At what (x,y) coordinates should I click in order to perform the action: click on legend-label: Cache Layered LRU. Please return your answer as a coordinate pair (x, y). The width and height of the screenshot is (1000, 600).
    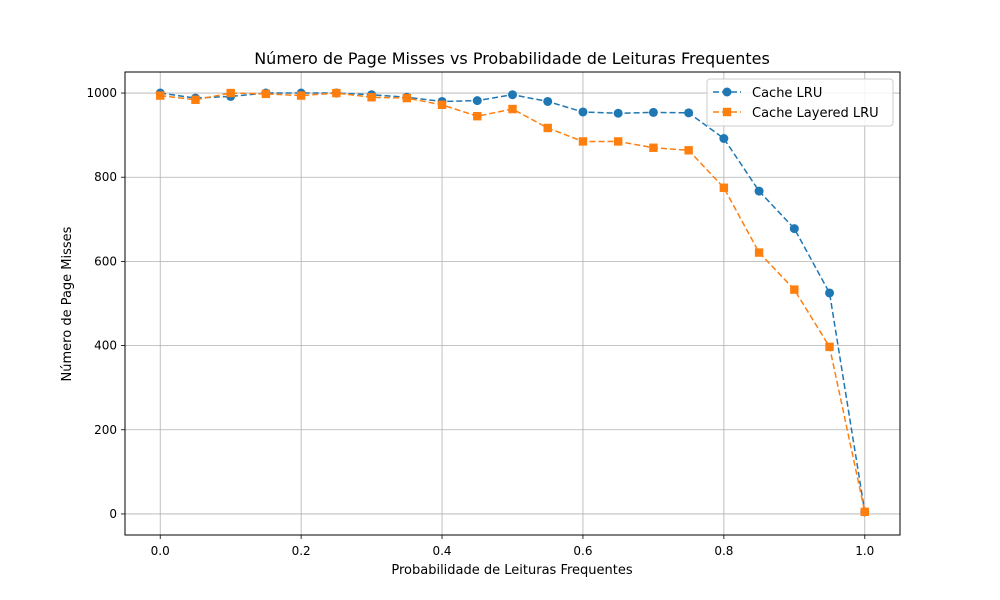
    Looking at the image, I should click on (815, 113).